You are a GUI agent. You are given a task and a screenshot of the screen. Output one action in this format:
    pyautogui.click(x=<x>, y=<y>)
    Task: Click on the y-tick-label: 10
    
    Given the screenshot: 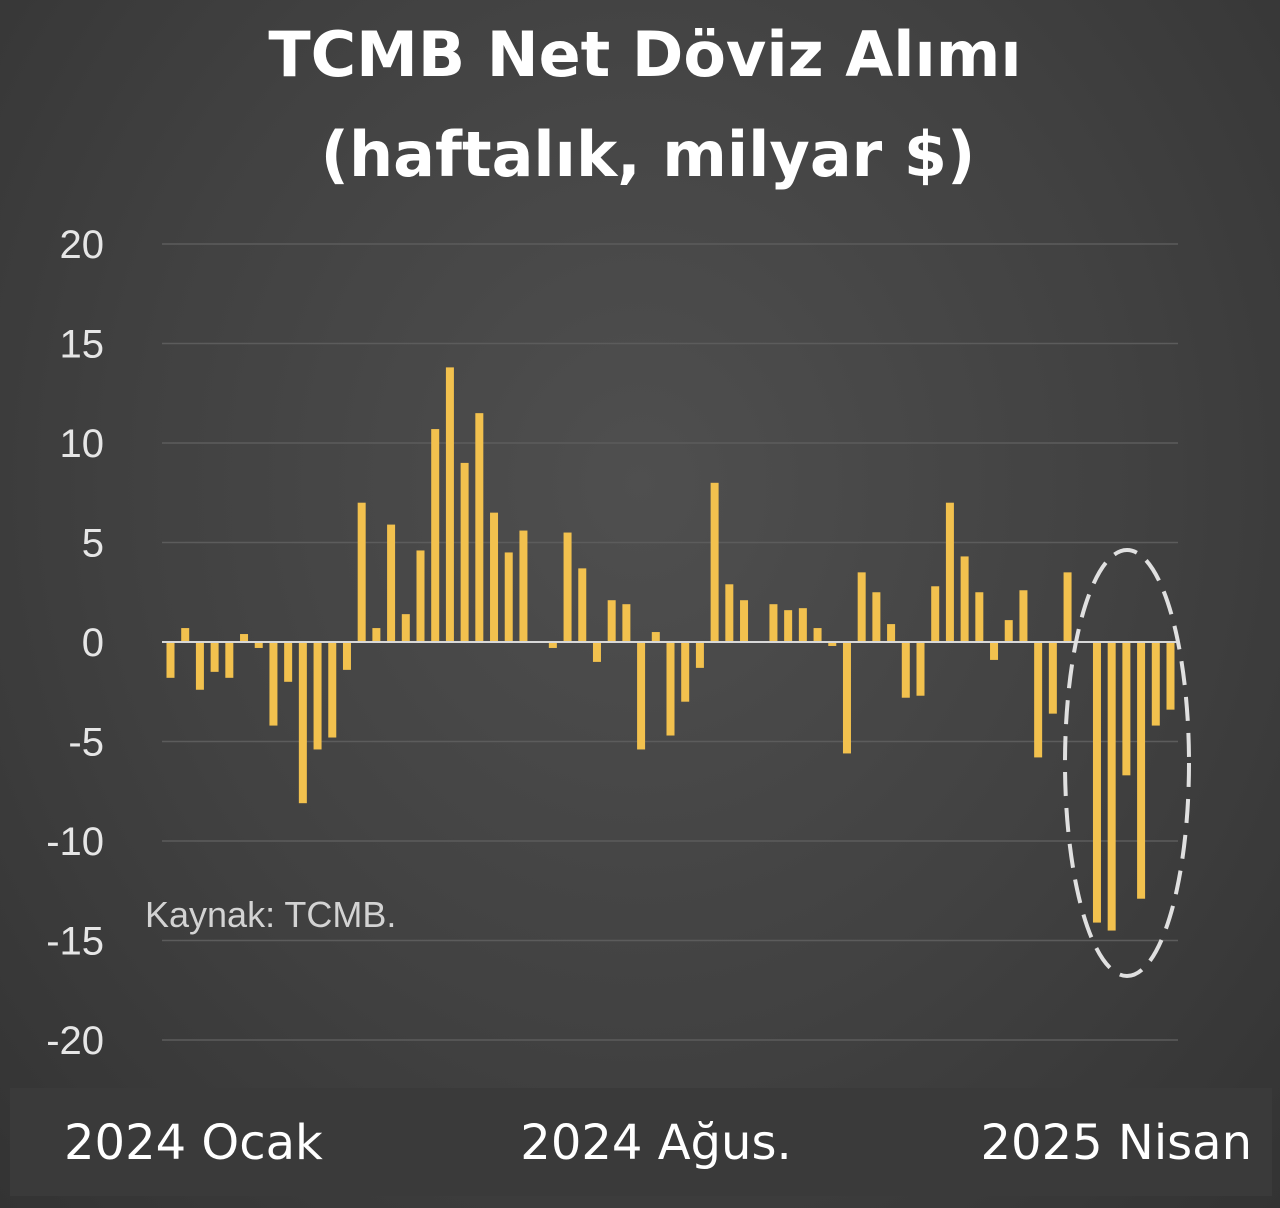 What is the action you would take?
    pyautogui.click(x=82, y=444)
    